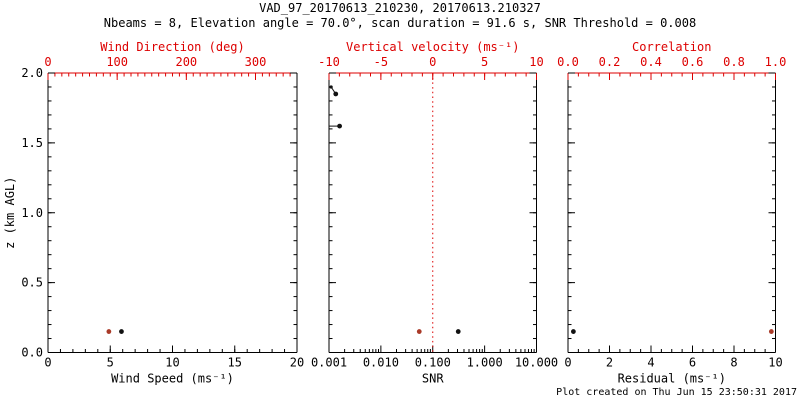  Describe the element at coordinates (297, 363) in the screenshot. I see `svg-text: 20` at that location.